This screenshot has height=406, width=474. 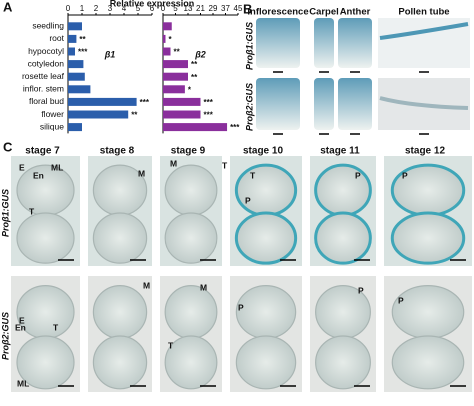 I want to click on category-label: root, so click(x=56, y=38).